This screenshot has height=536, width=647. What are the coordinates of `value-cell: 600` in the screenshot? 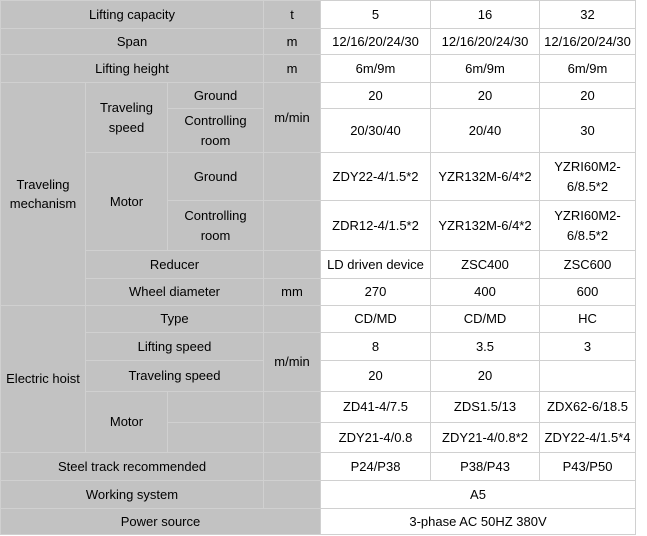 It's located at (587, 292).